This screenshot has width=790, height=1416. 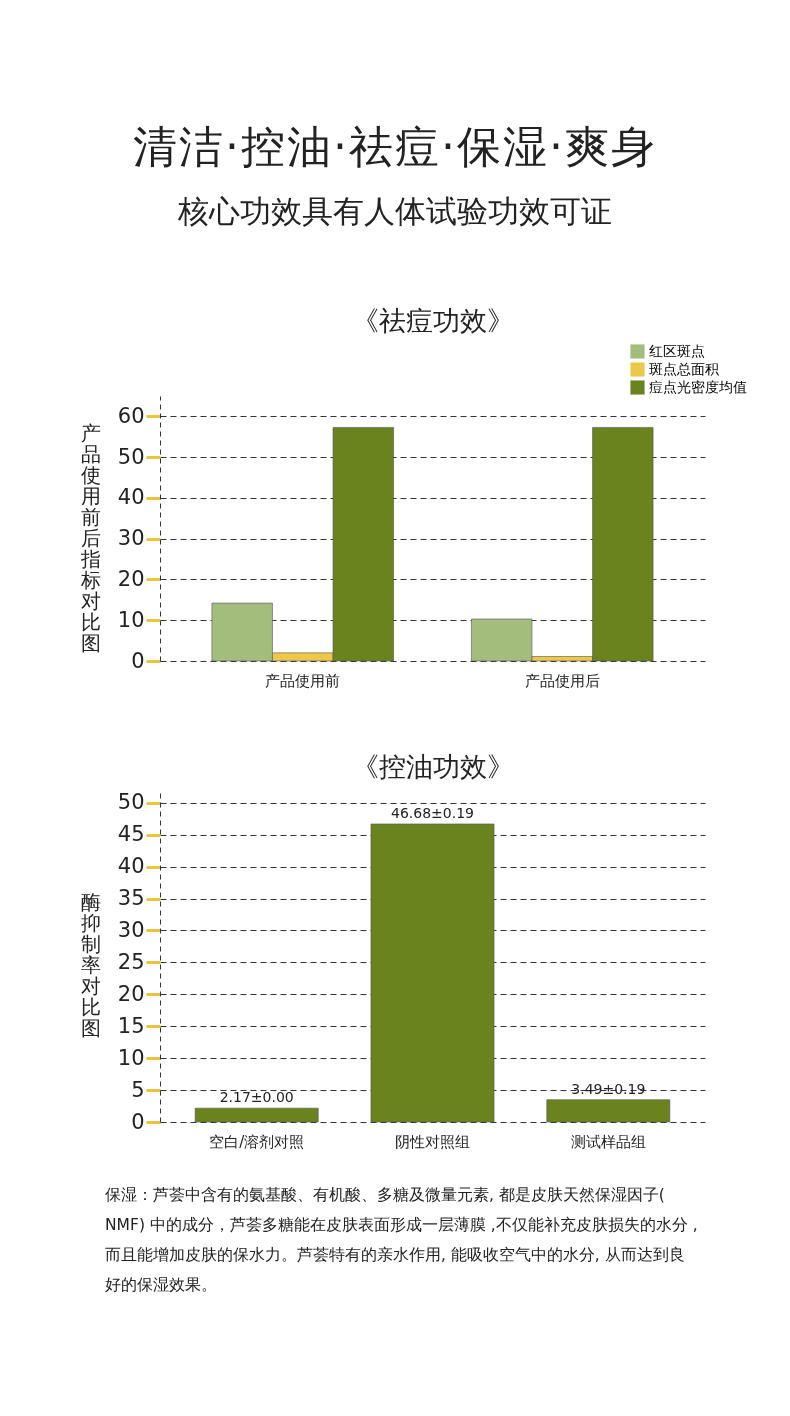 What do you see at coordinates (608, 1141) in the screenshot?
I see `x-tick-label: 测试样品组` at bounding box center [608, 1141].